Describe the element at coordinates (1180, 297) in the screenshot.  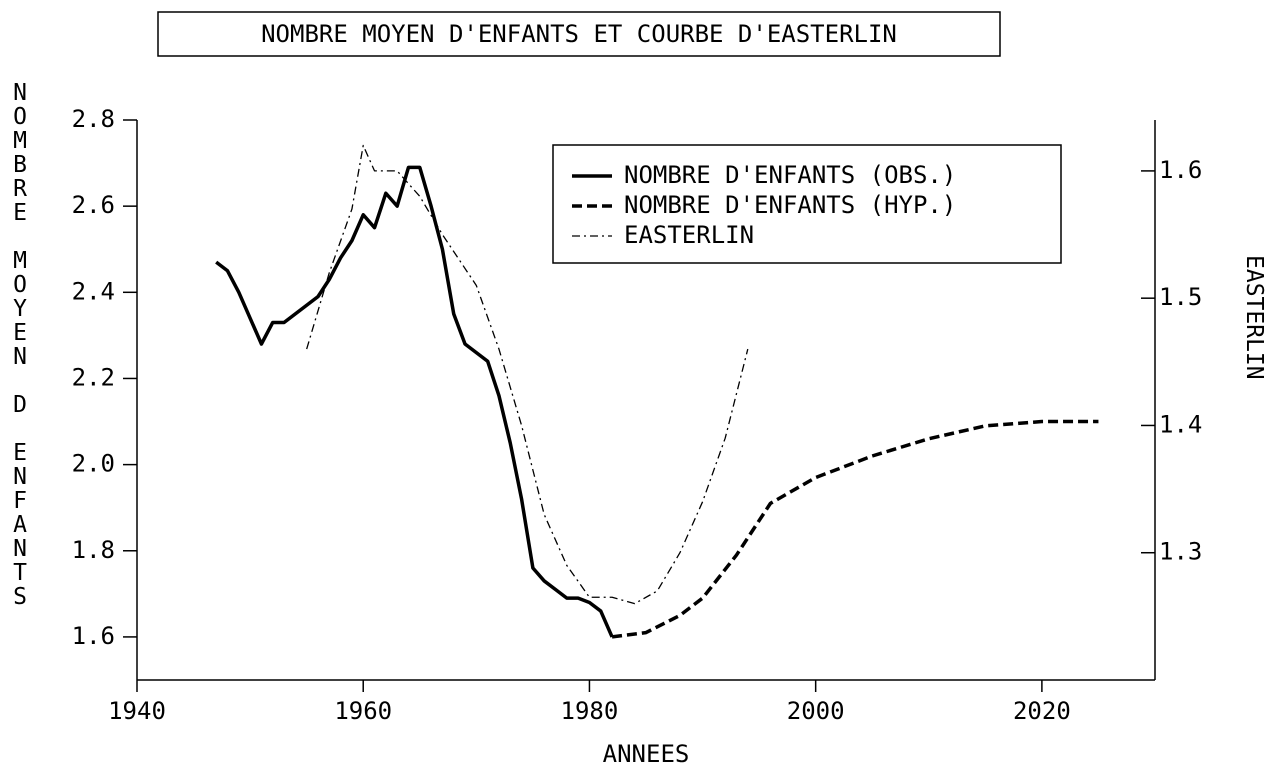
I see `y2-tick-label: 1.5` at that location.